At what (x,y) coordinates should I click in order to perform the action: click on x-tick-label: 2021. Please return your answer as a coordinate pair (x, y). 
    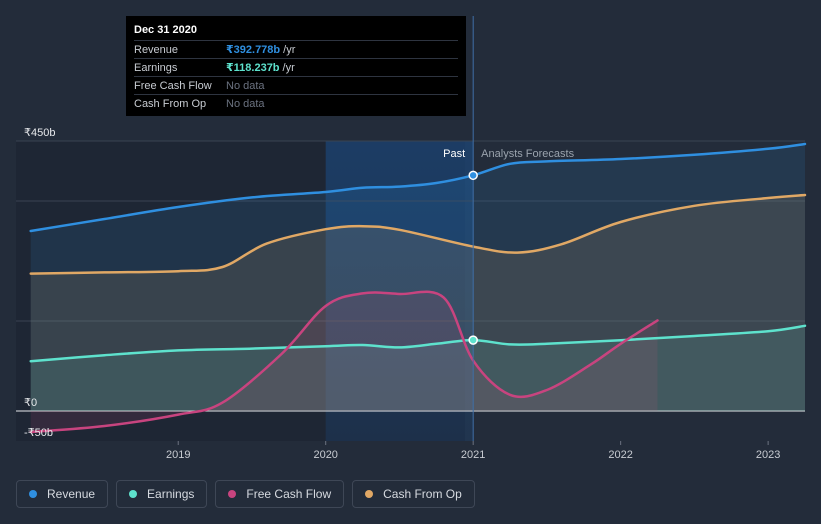
    Looking at the image, I should click on (473, 455).